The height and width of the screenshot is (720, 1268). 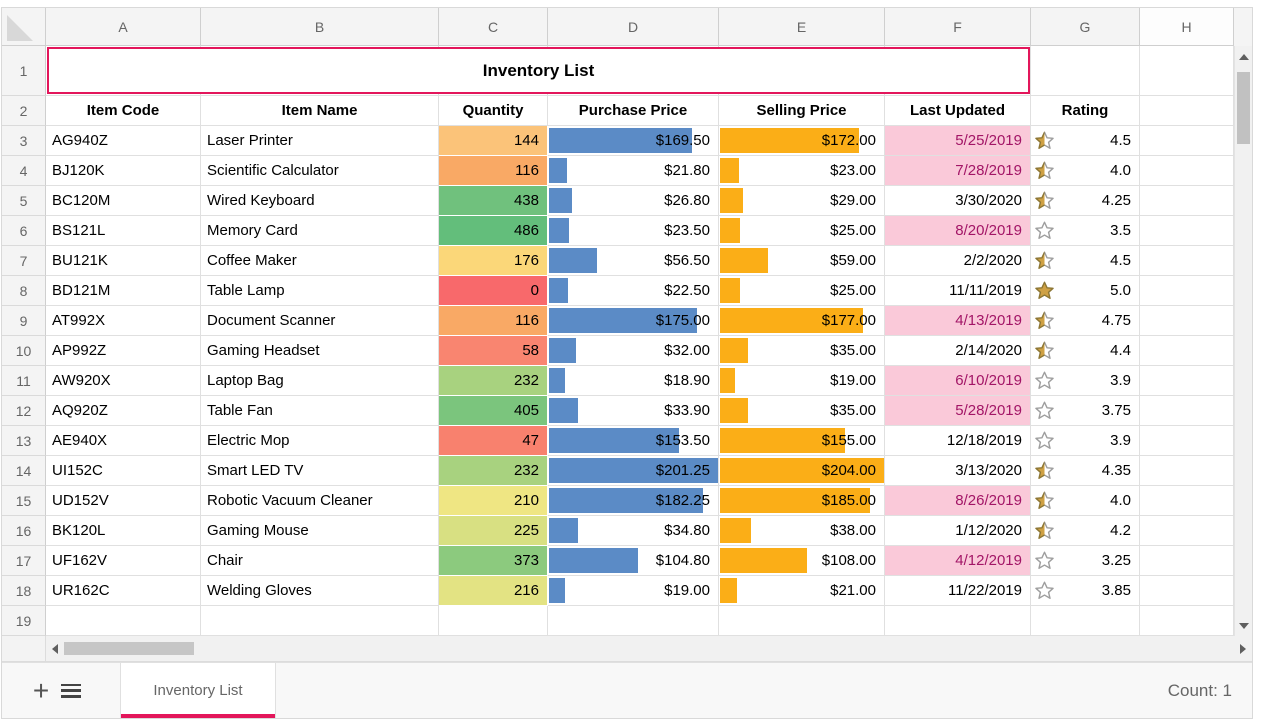 I want to click on row-header-14: 14, so click(x=24, y=471).